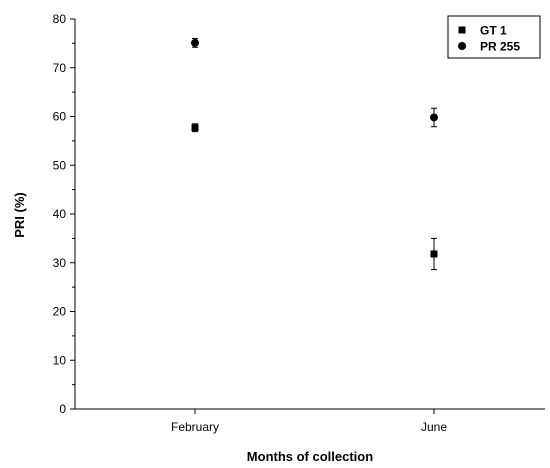 The image size is (550, 468). I want to click on legend-label-pr255: PR 255, so click(500, 47).